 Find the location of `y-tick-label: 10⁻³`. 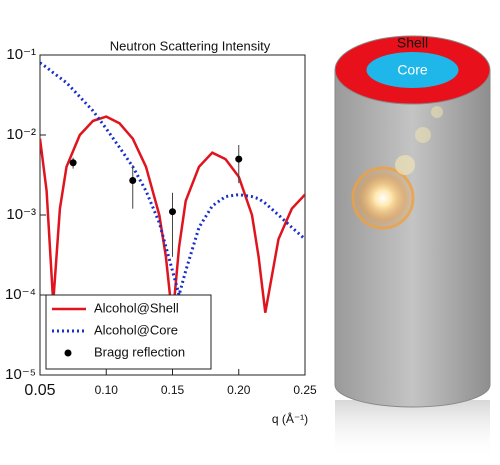

y-tick-label: 10⁻³ is located at coordinates (21, 214).